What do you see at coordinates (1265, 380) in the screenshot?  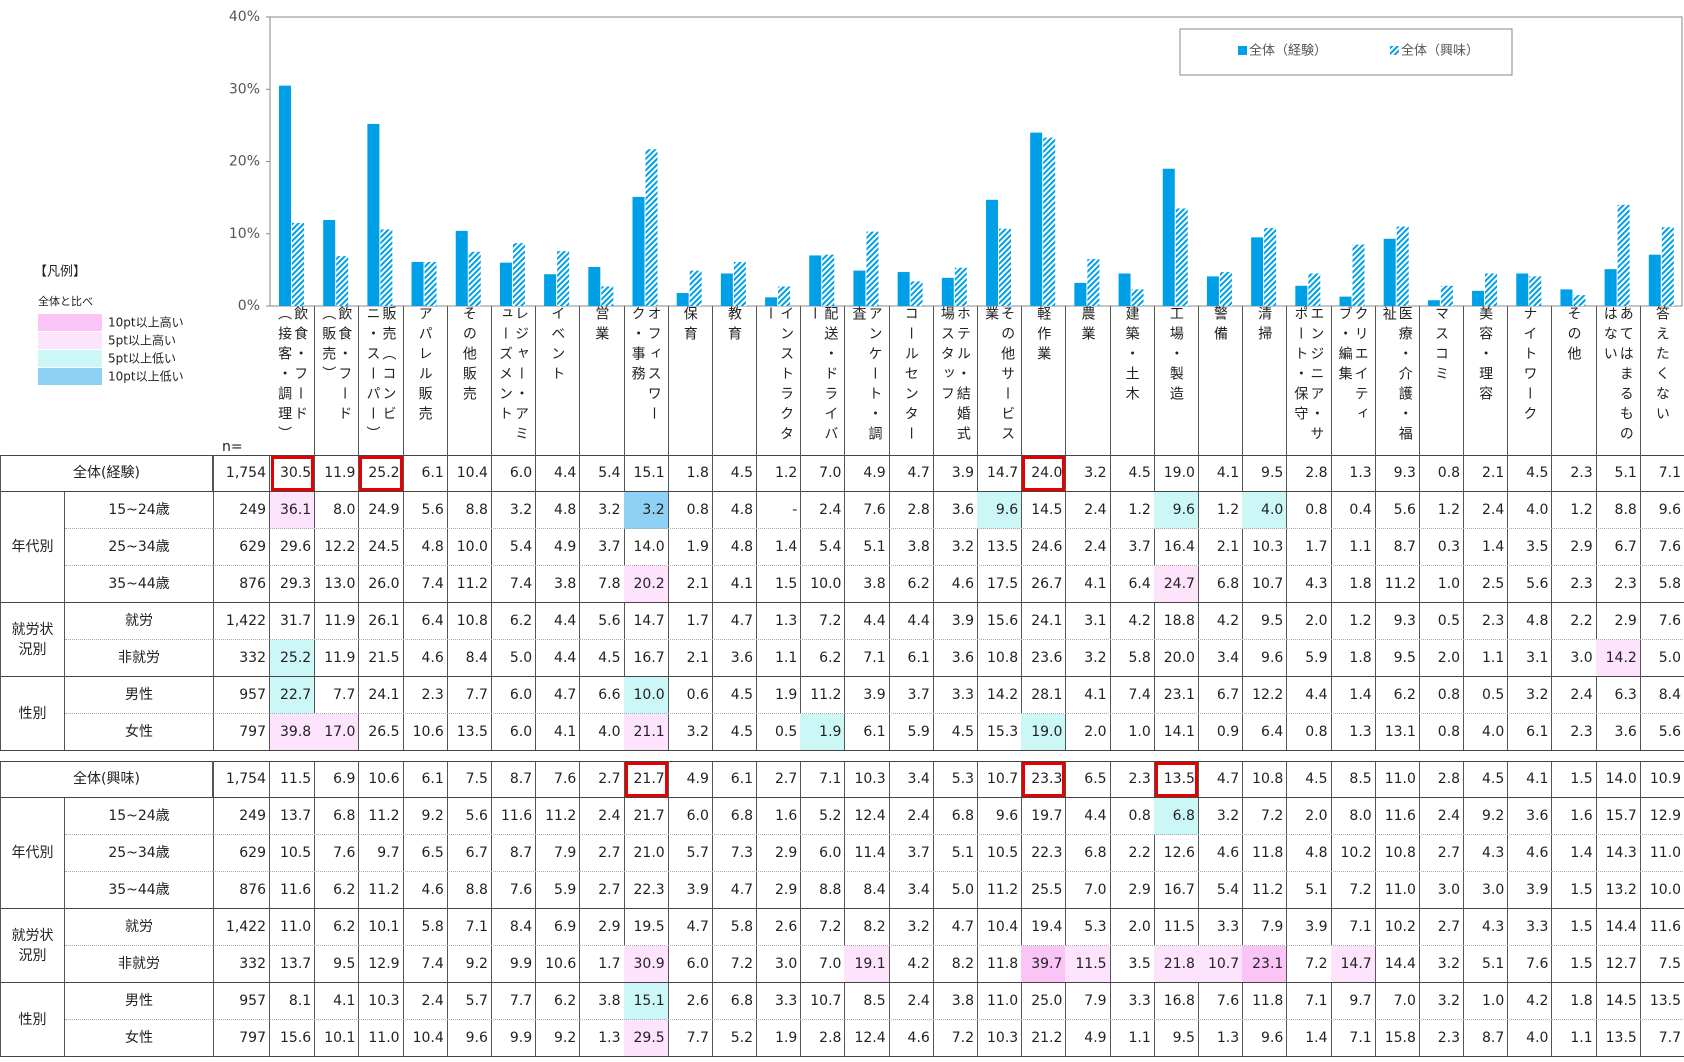 I see `column-header: 清掃` at bounding box center [1265, 380].